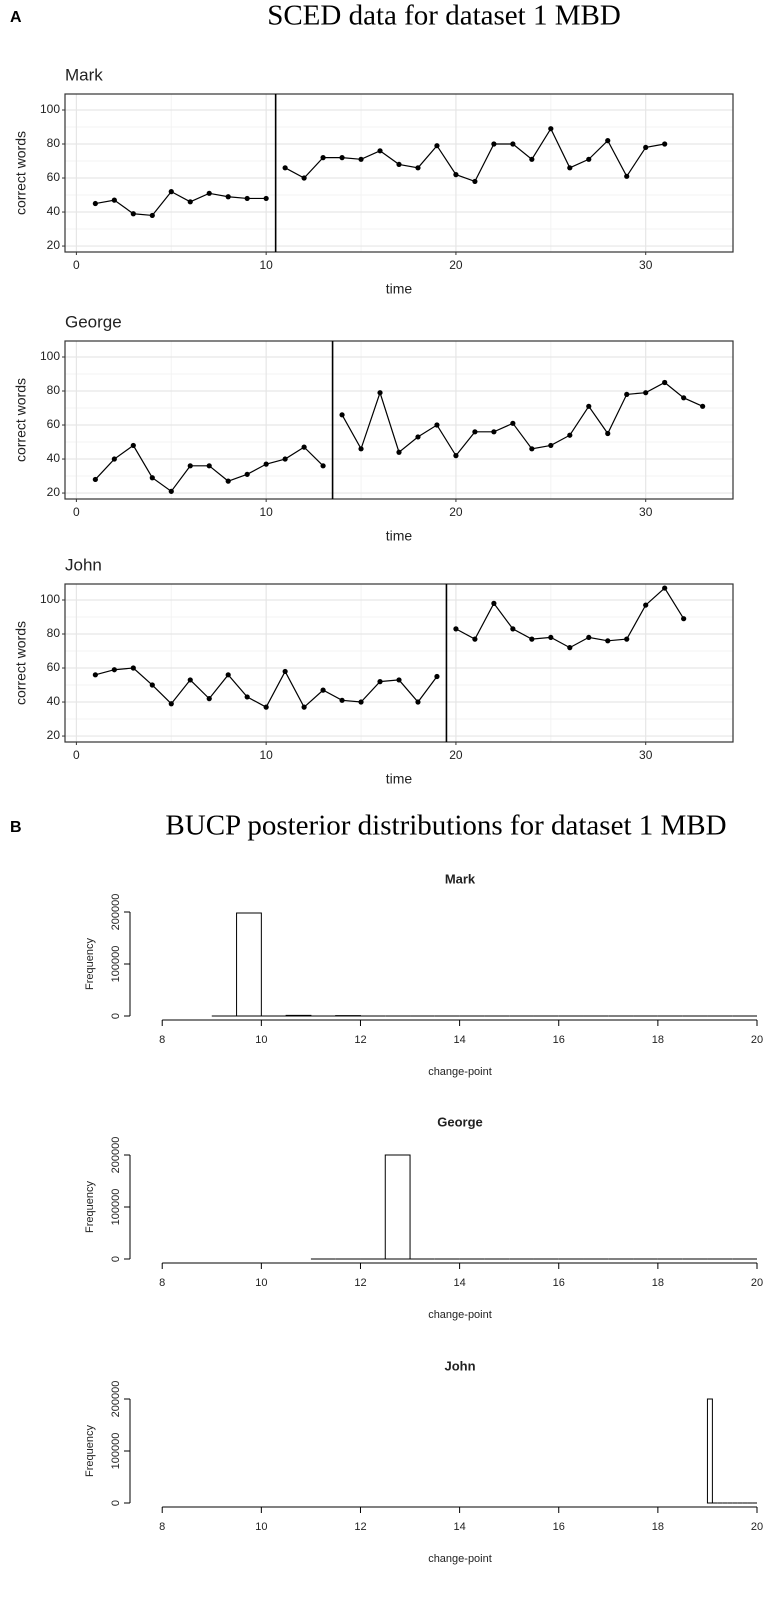  What do you see at coordinates (460, 878) in the screenshot?
I see `chart-title: Mark` at bounding box center [460, 878].